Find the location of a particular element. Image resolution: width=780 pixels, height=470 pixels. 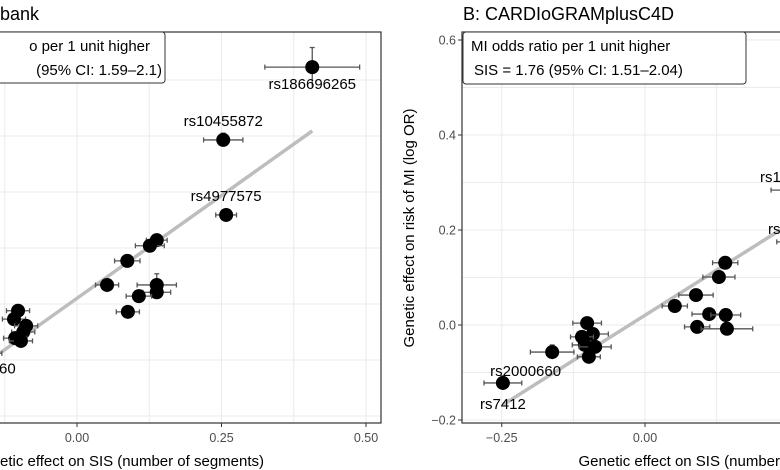

y-axis-title: Genetic effect on risk of MI (log OR) is located at coordinates (409, 228).